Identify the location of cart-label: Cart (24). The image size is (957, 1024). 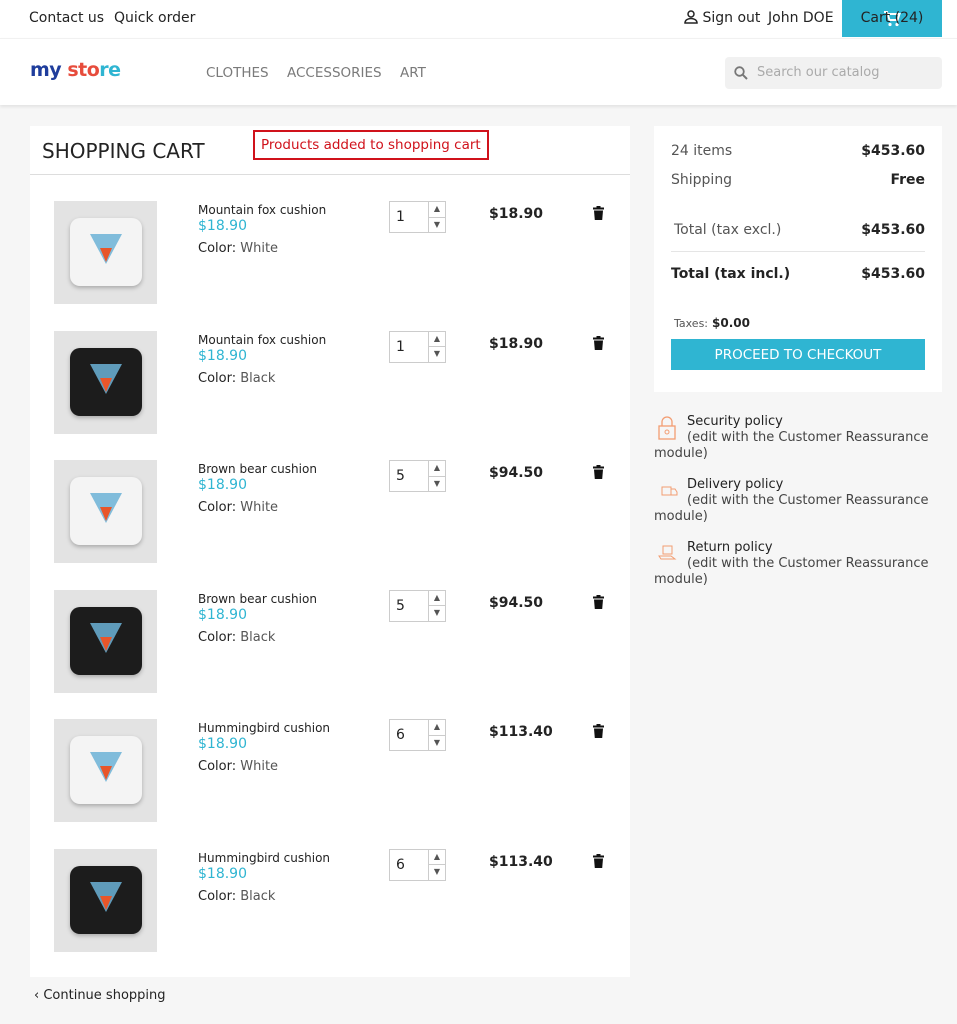
(892, 18).